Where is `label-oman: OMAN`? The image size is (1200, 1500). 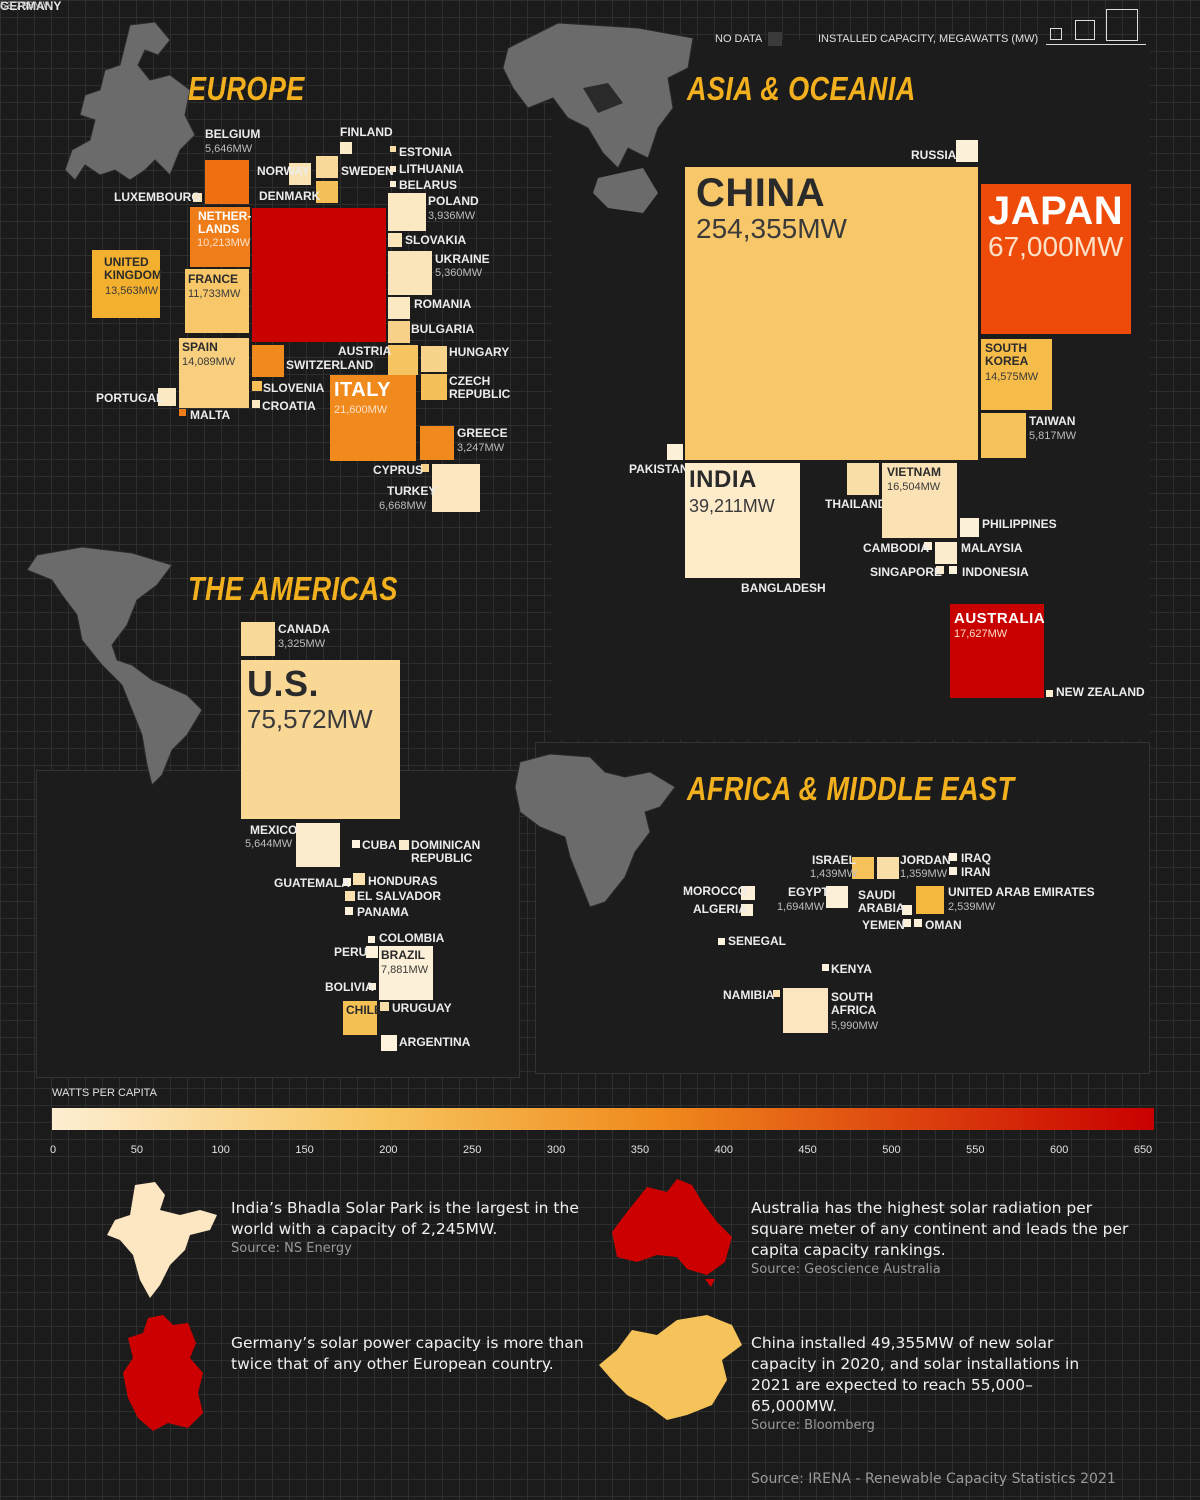 label-oman: OMAN is located at coordinates (943, 925).